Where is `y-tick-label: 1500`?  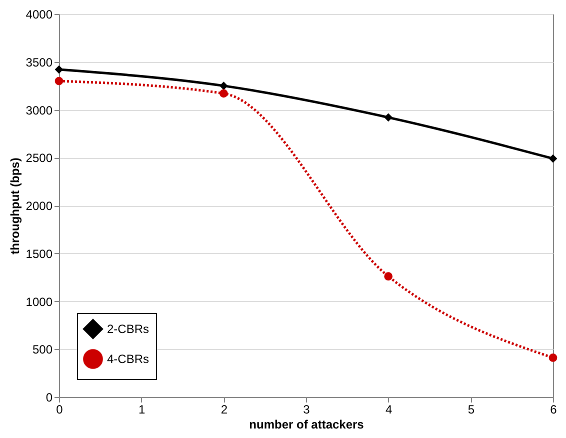
y-tick-label: 1500 is located at coordinates (39, 253).